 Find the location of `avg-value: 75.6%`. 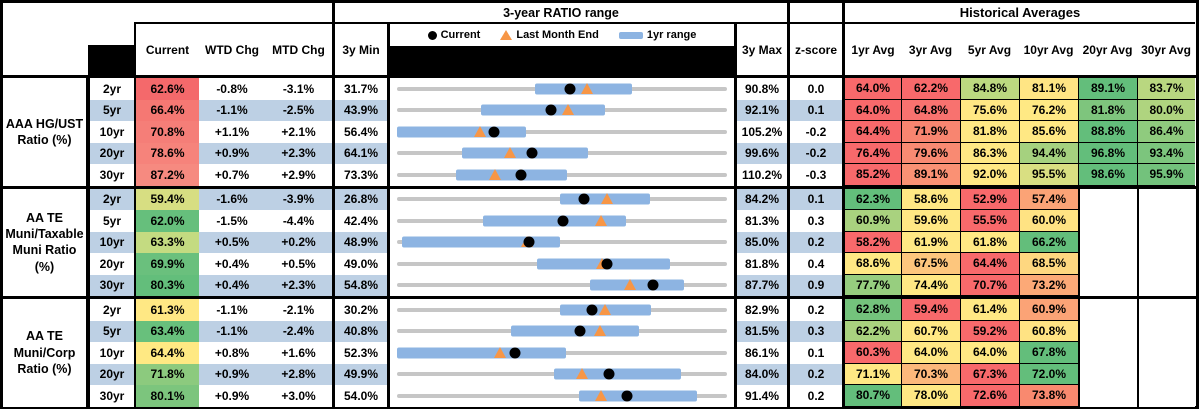

avg-value: 75.6% is located at coordinates (989, 110).